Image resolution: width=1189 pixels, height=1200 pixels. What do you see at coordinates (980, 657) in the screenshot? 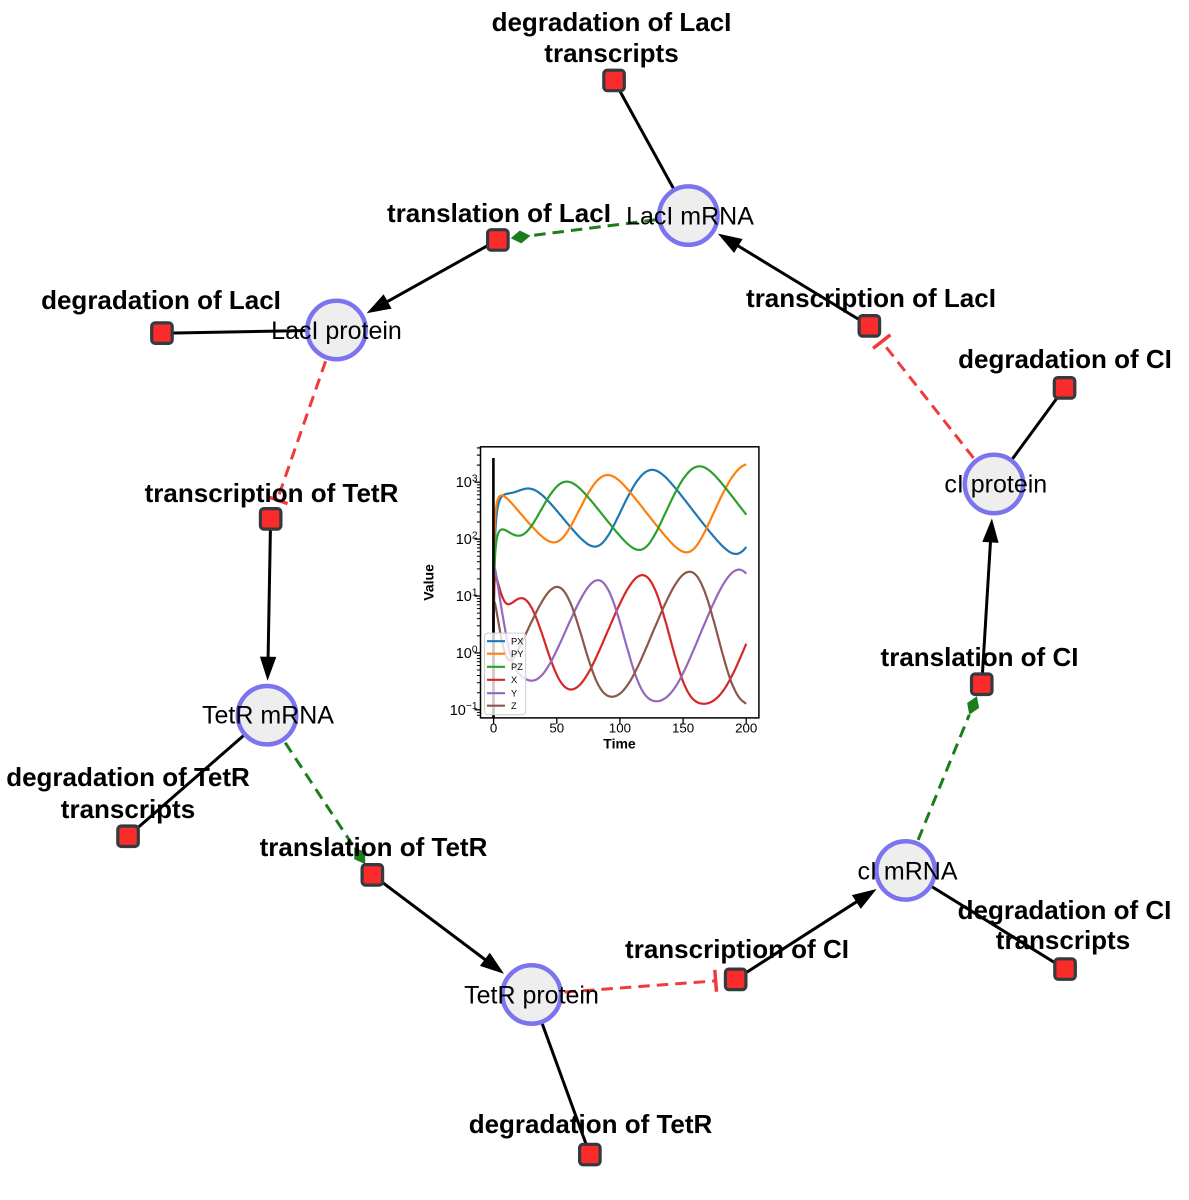
I see `svg-text: translation of CI` at bounding box center [980, 657].